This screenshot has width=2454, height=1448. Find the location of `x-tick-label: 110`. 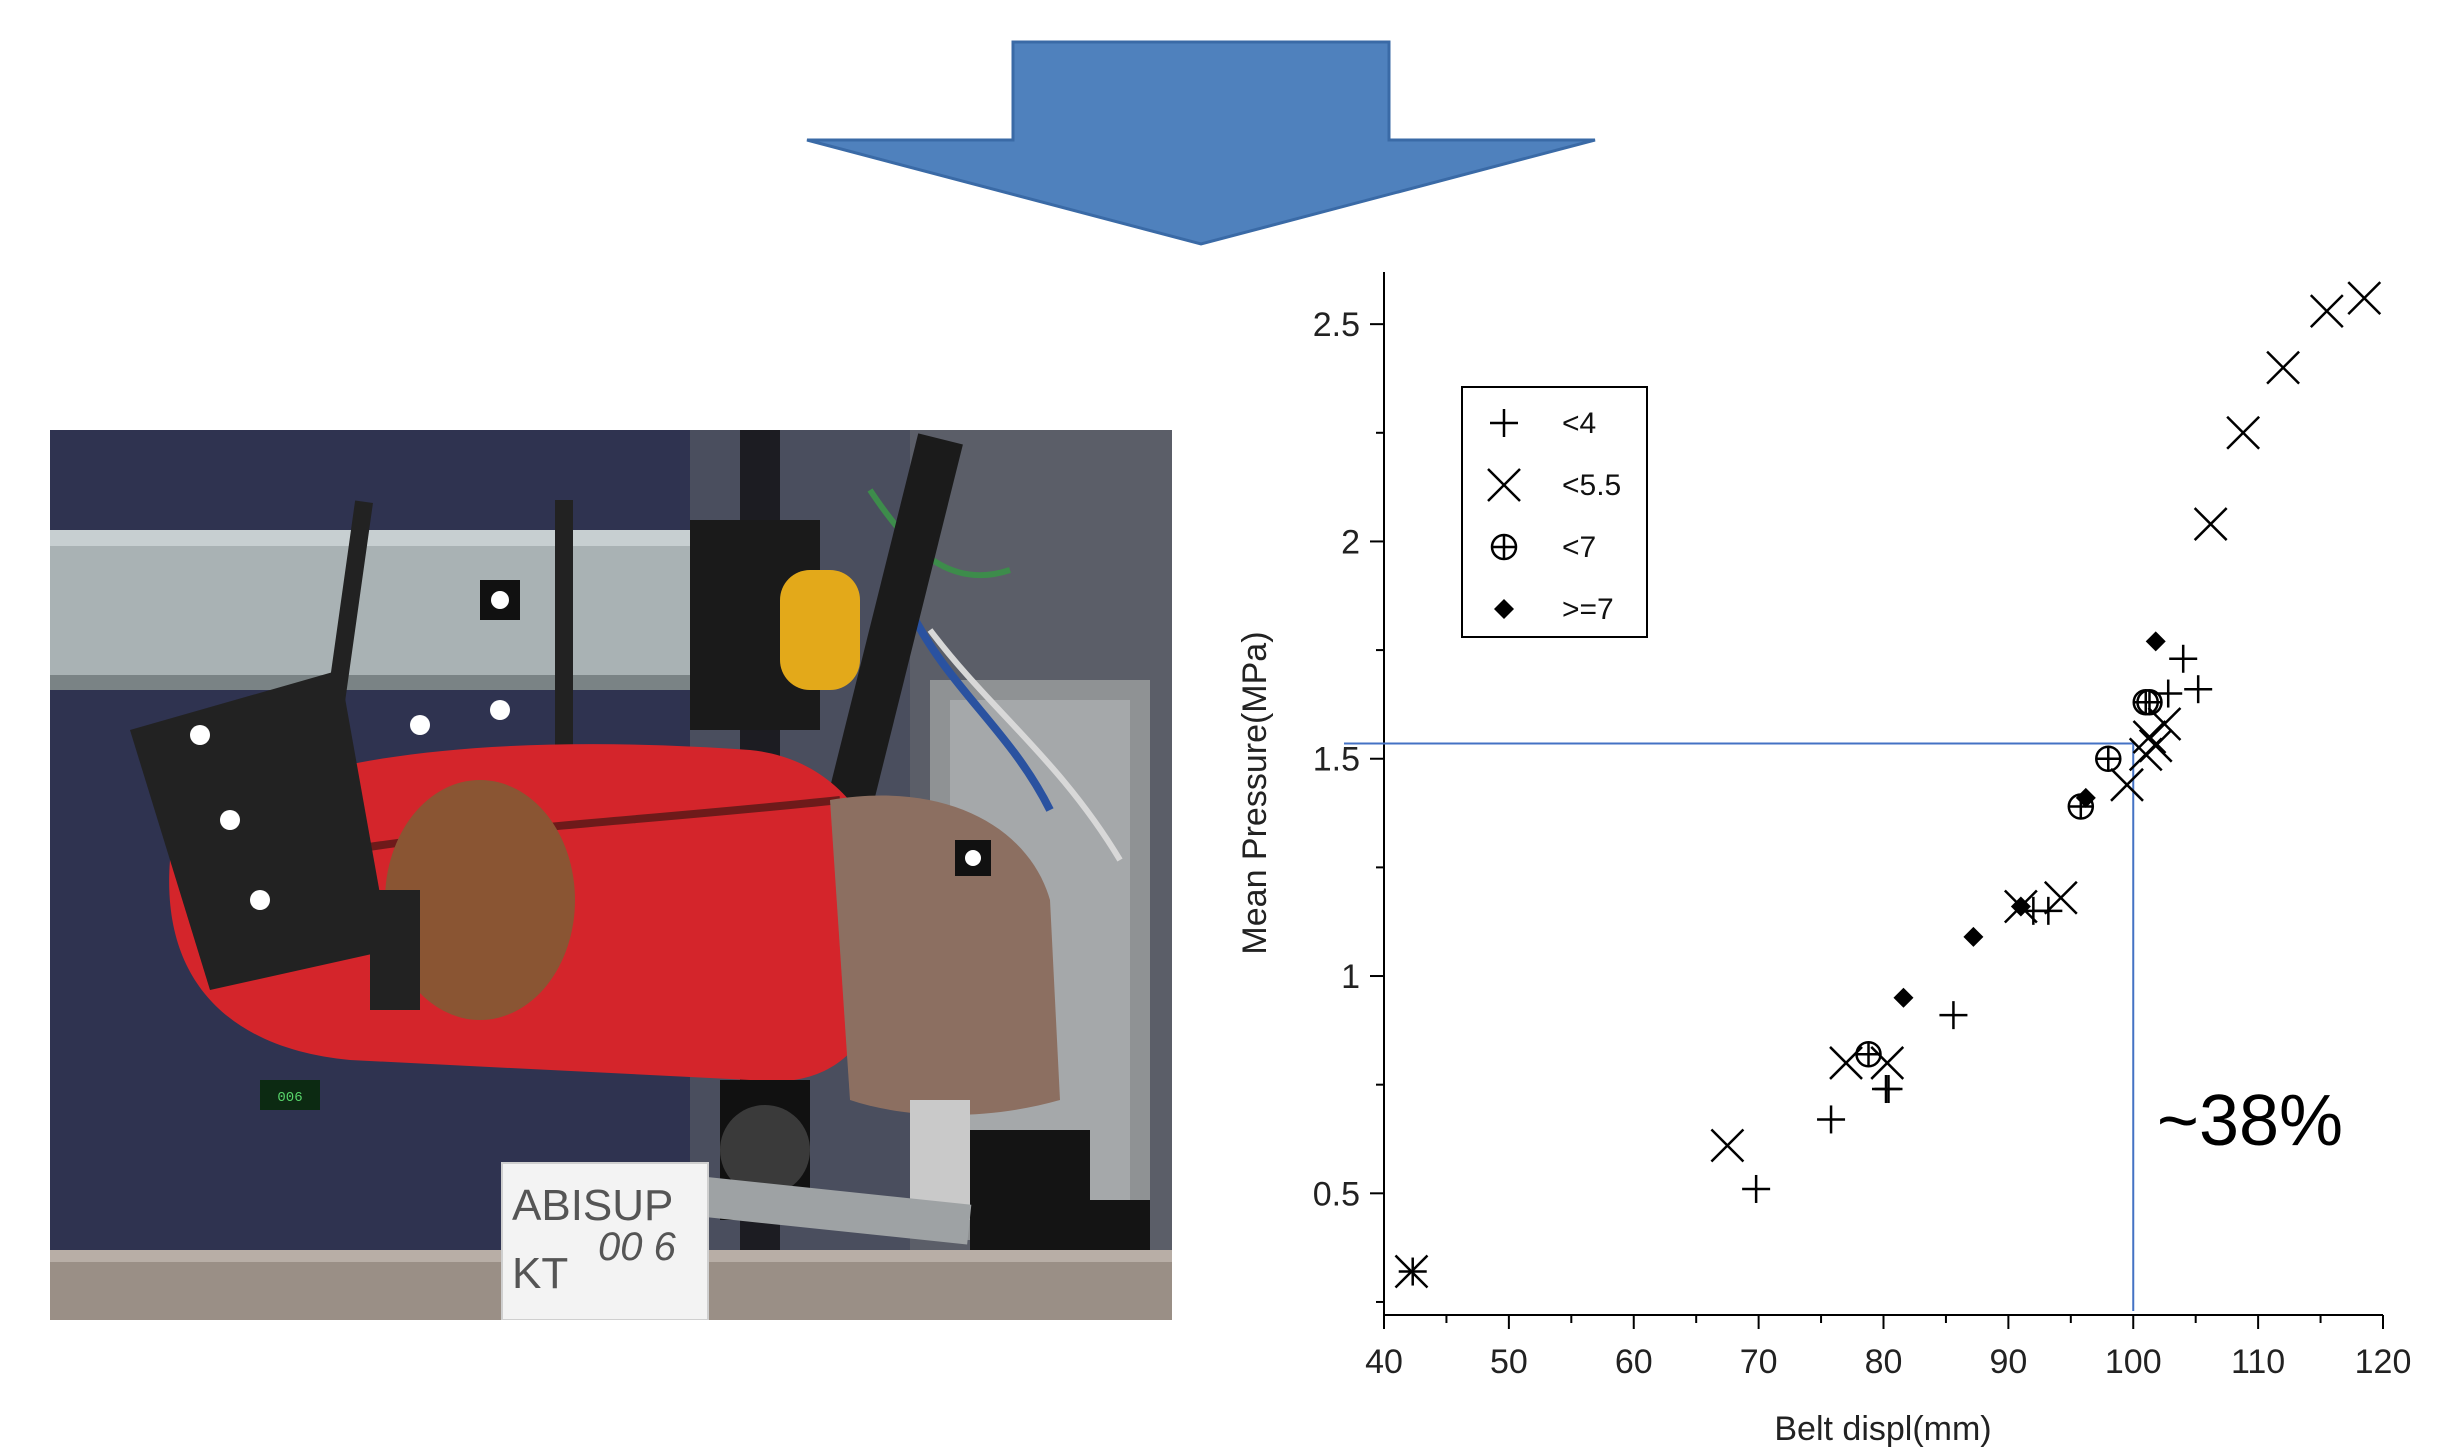

x-tick-label: 110 is located at coordinates (2258, 1362).